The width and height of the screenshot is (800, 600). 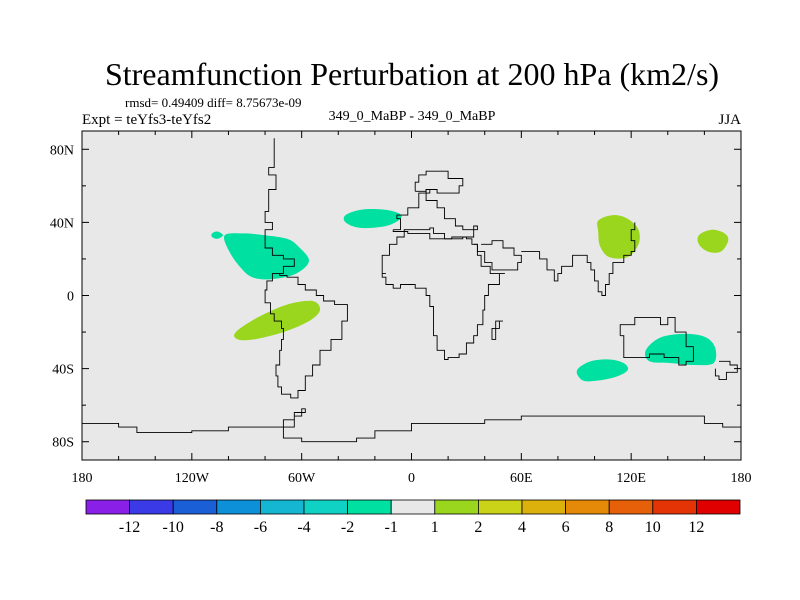 I want to click on x-tick-label-4: 60E, so click(x=521, y=478).